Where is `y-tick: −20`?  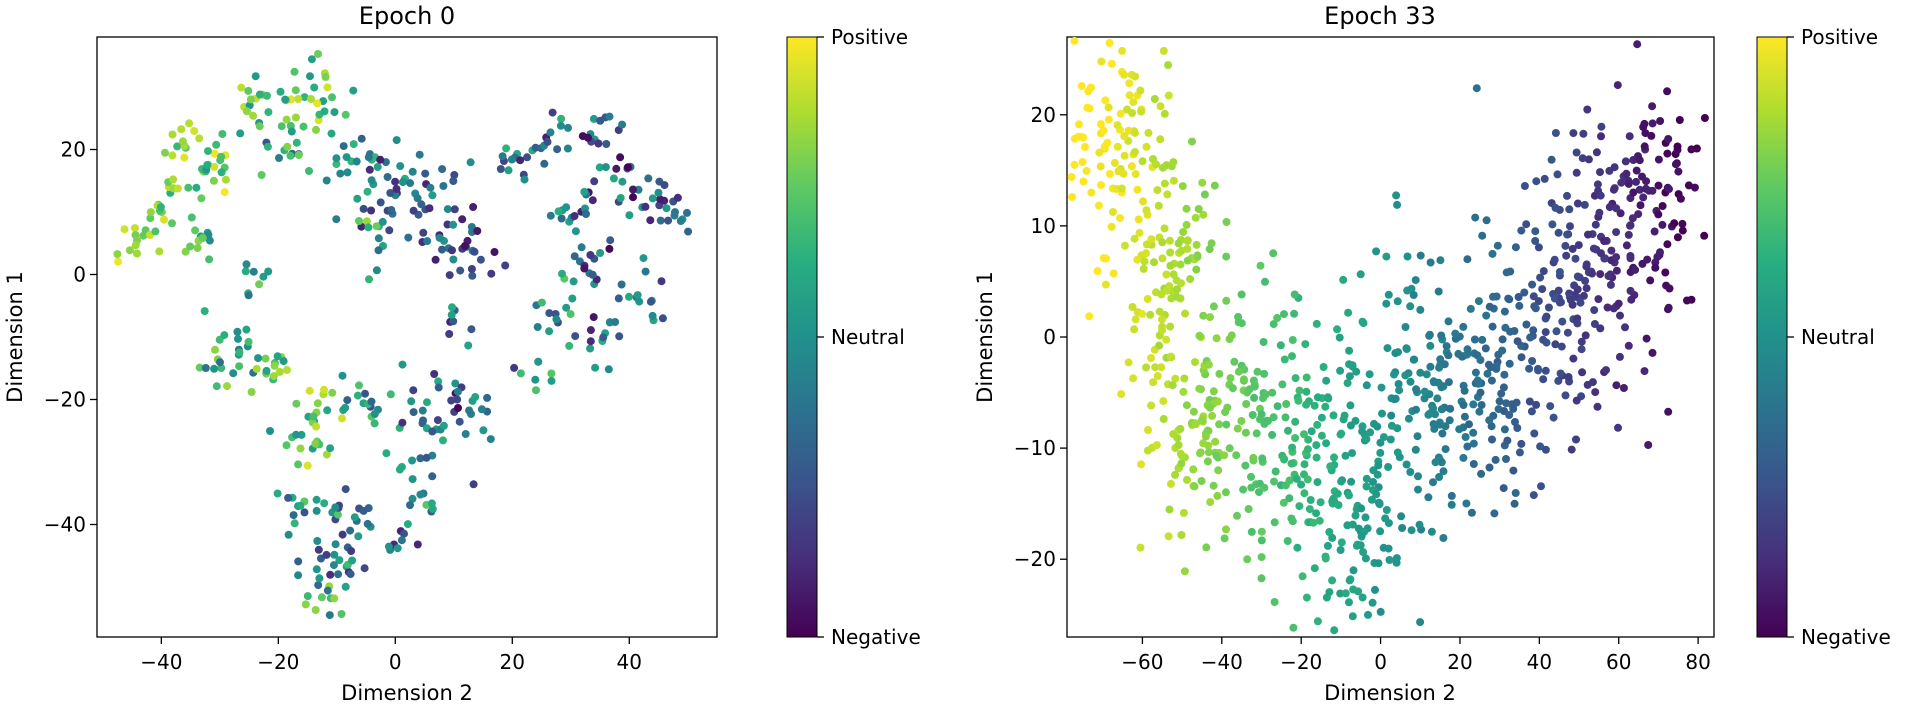
y-tick: −20 is located at coordinates (1040, 559).